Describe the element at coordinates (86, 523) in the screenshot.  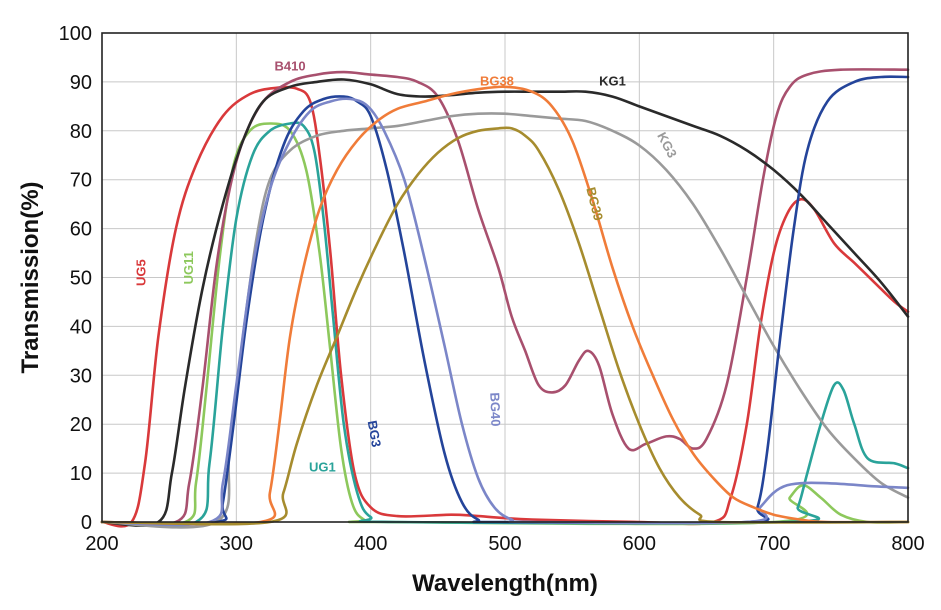
I see `y-tick-label-0: 0` at that location.